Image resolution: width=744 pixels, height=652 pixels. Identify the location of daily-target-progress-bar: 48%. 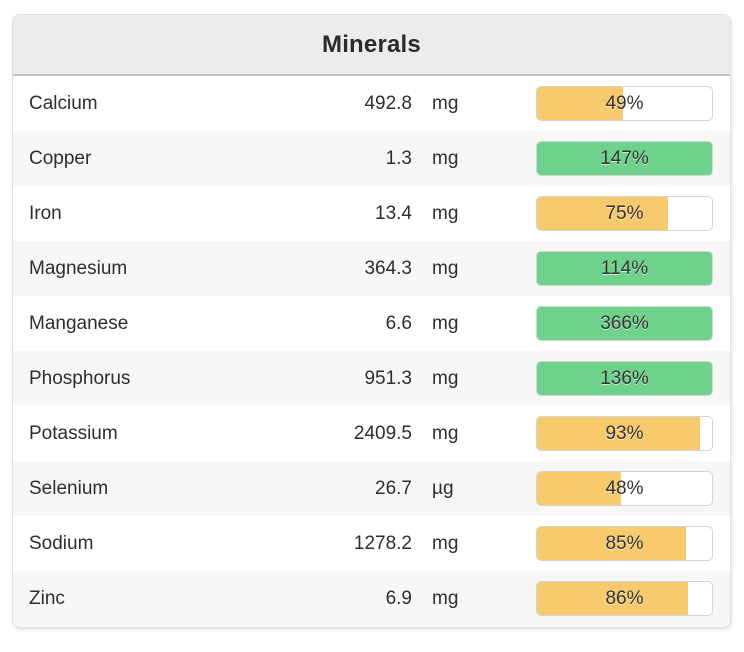
(624, 488).